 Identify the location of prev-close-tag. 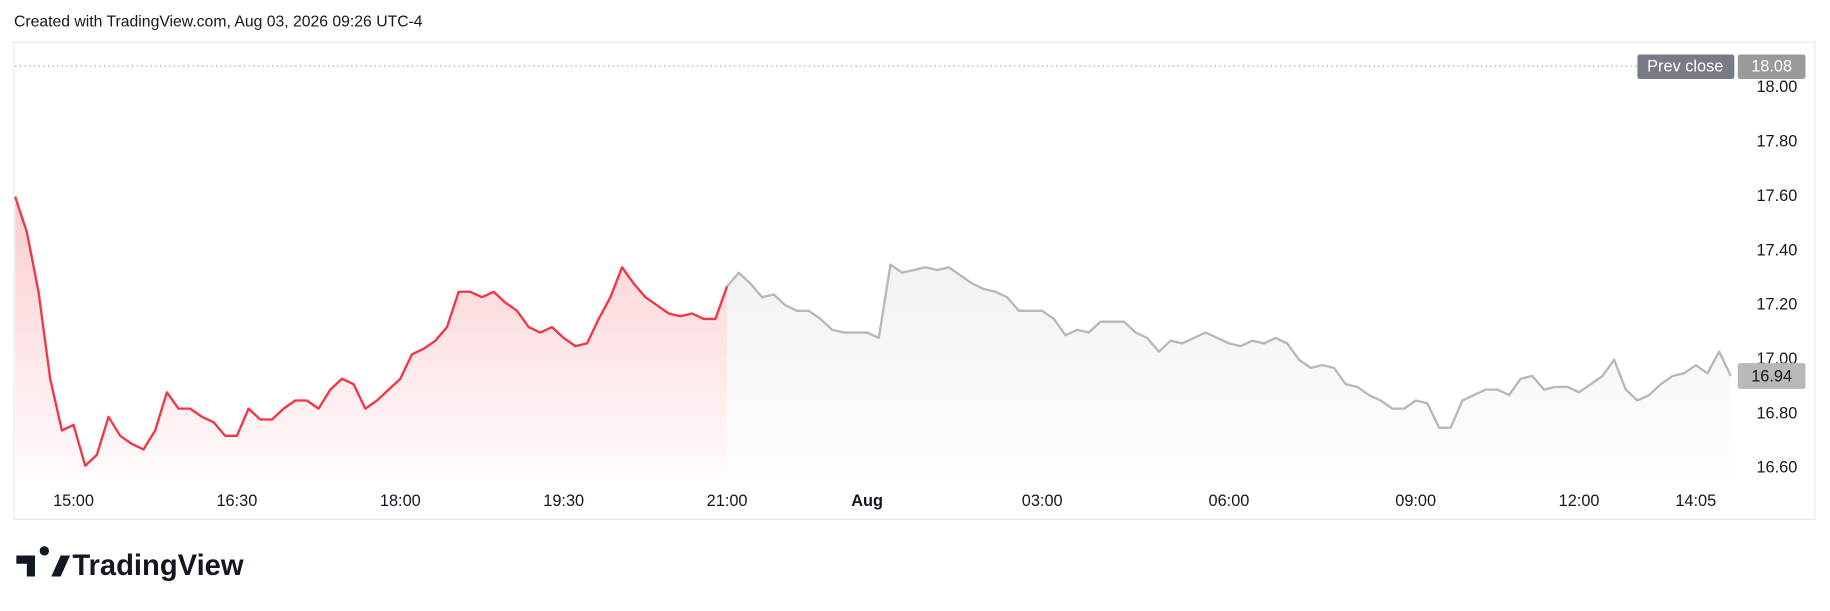
(1686, 66).